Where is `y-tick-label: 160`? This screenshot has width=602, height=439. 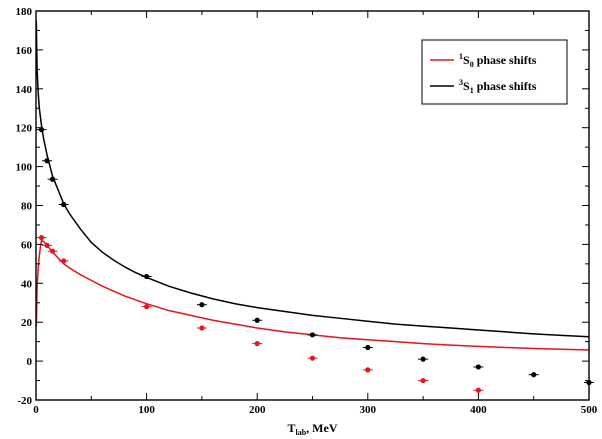
y-tick-label: 160 is located at coordinates (24, 51).